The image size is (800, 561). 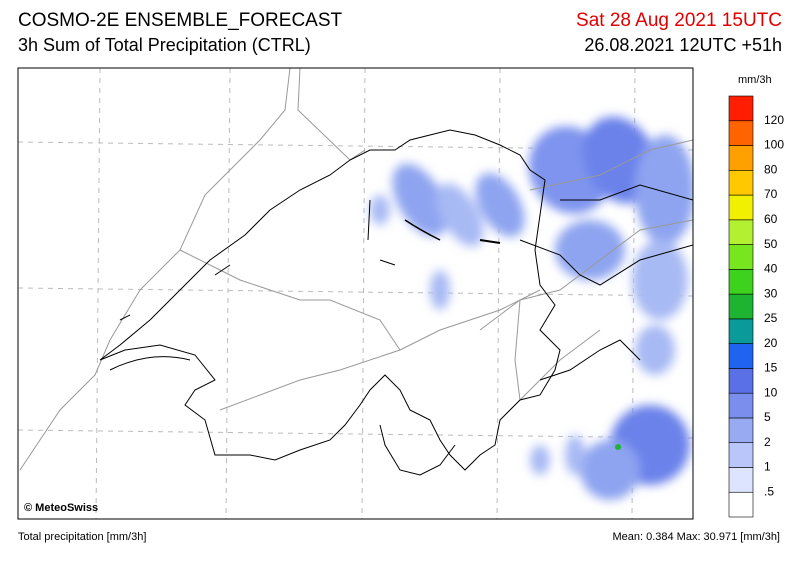 What do you see at coordinates (771, 269) in the screenshot?
I see `colorbar-label: 40` at bounding box center [771, 269].